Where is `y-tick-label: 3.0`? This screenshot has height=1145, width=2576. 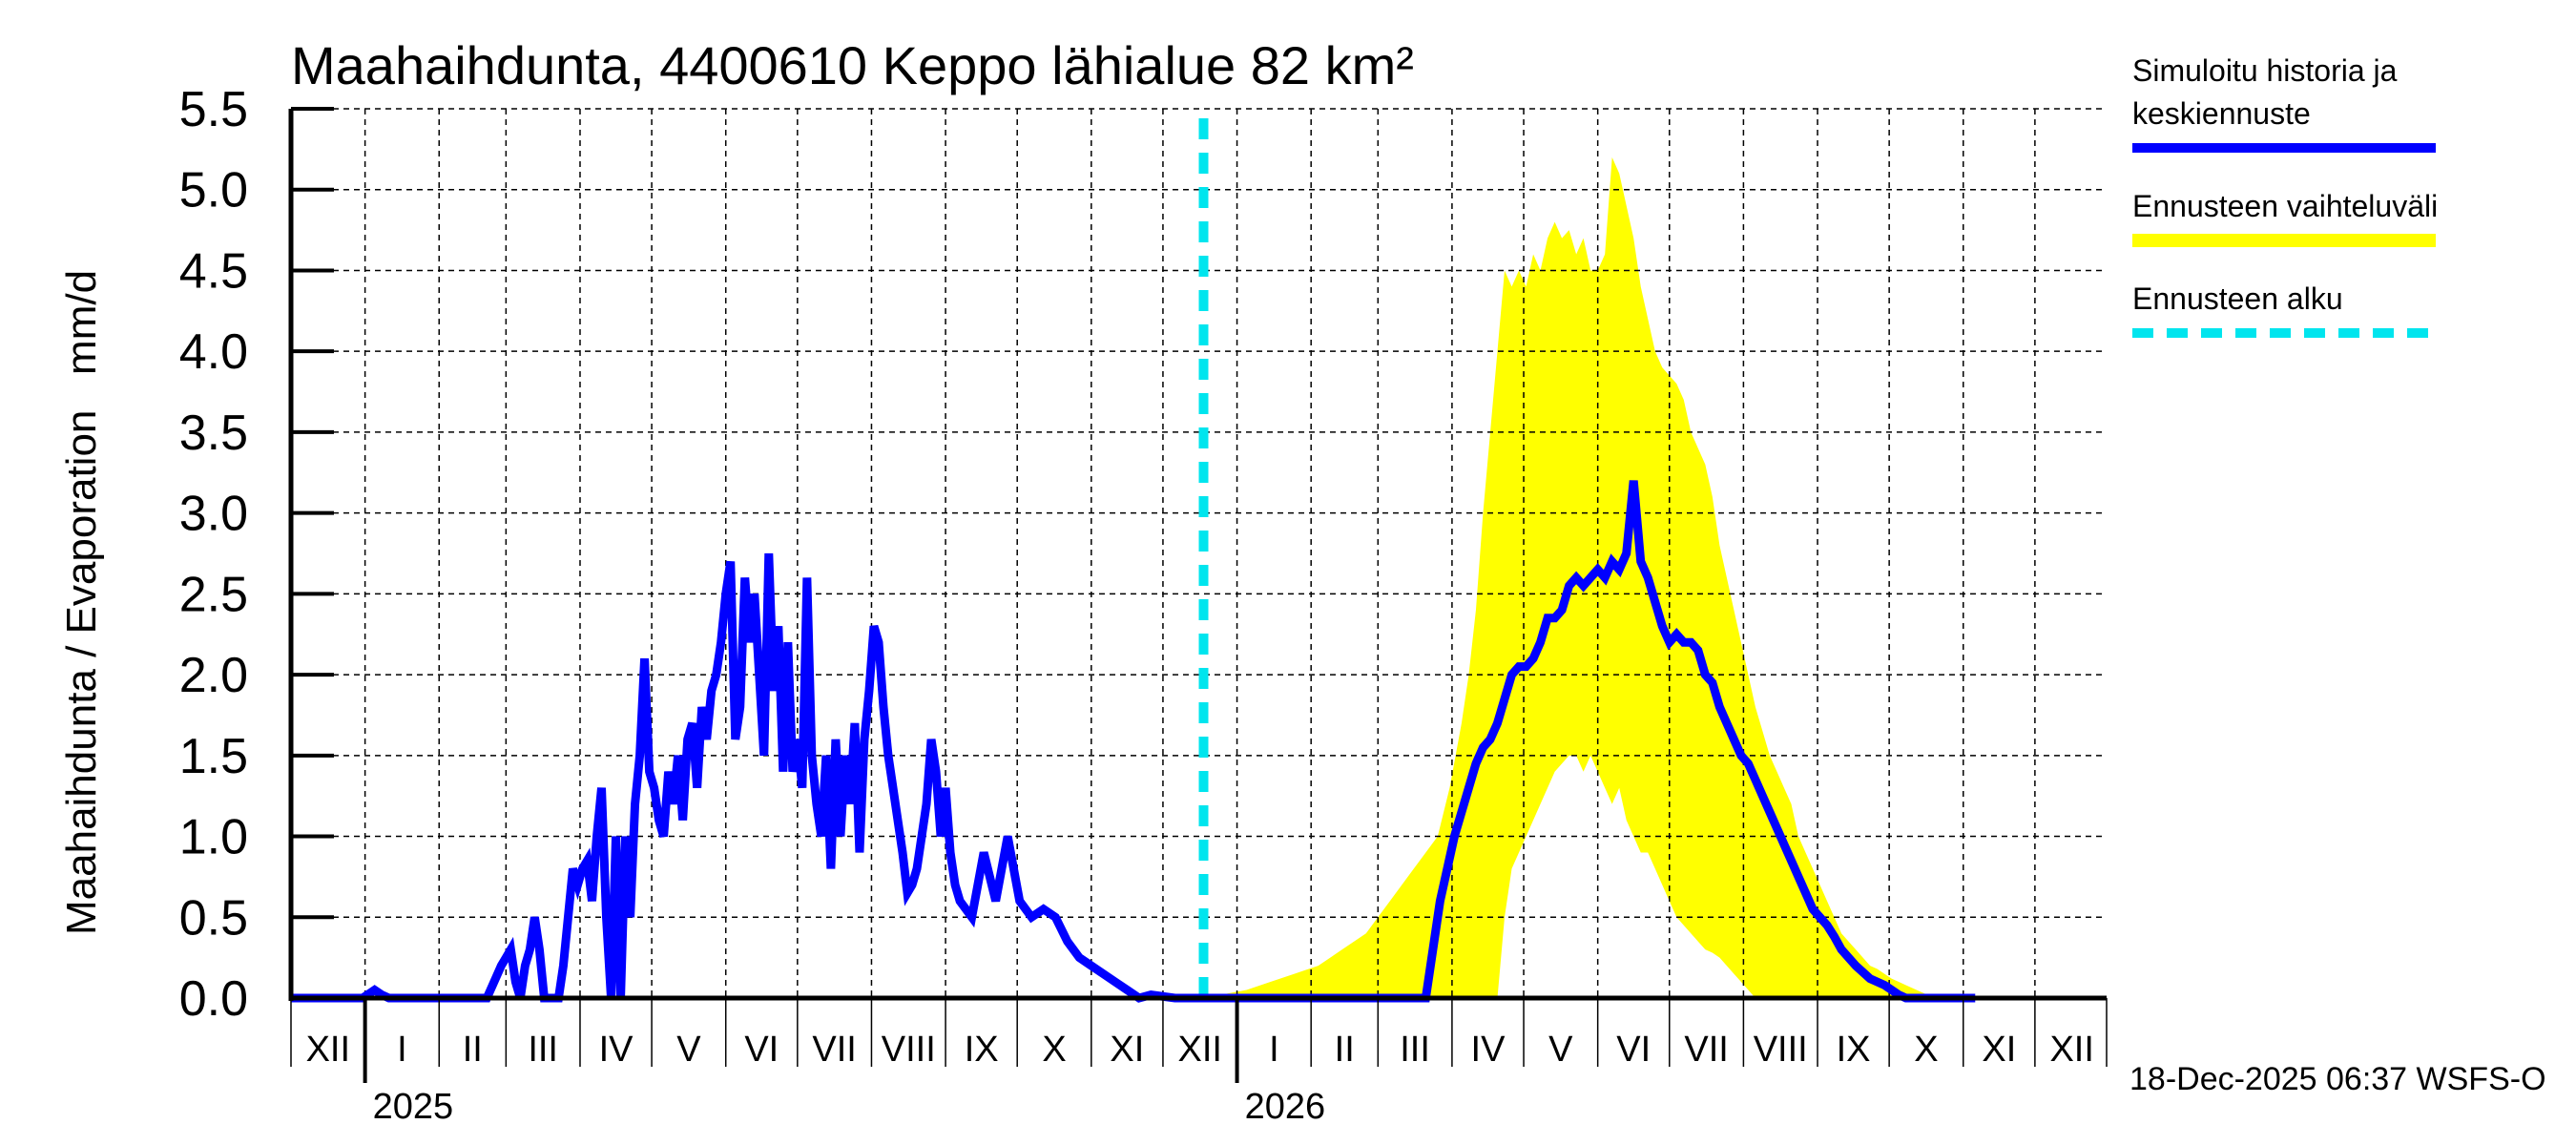 y-tick-label: 3.0 is located at coordinates (213, 514).